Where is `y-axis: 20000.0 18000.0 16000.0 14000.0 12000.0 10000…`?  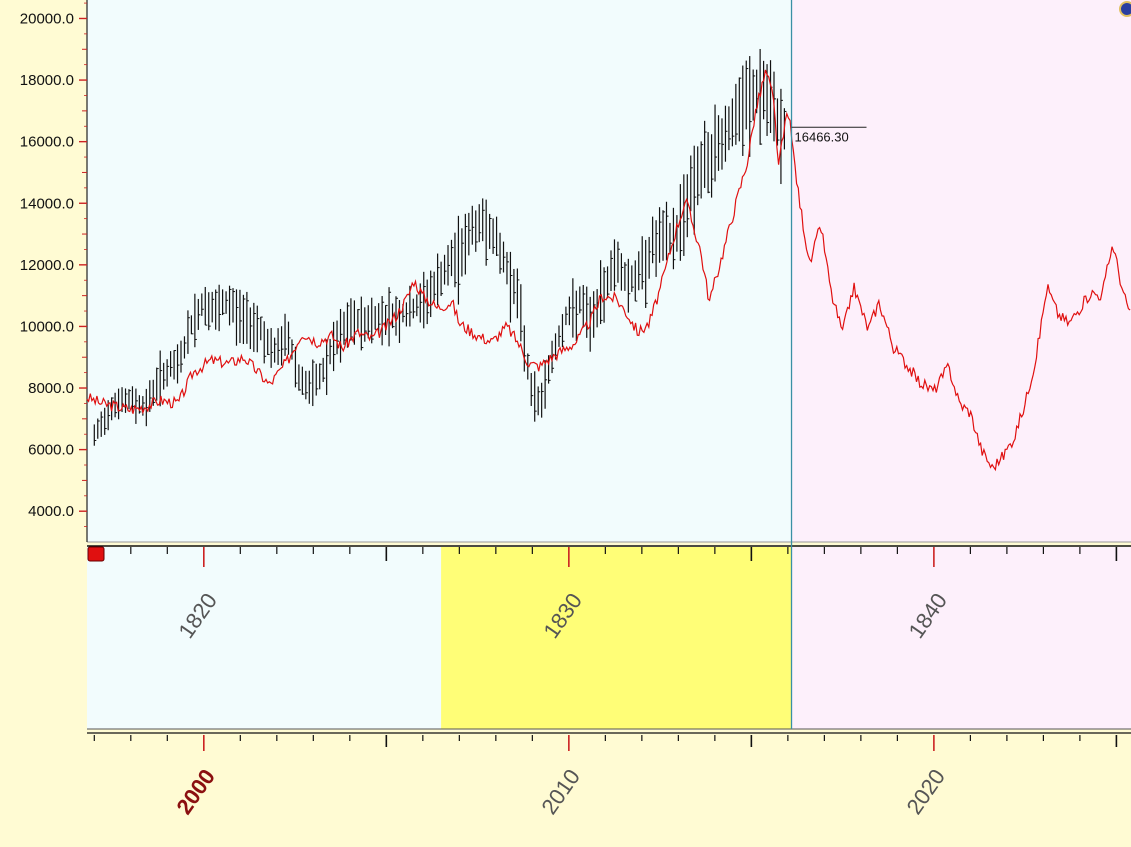 y-axis: 20000.0 18000.0 16000.0 14000.0 12000.0 10000… is located at coordinates (53, 265).